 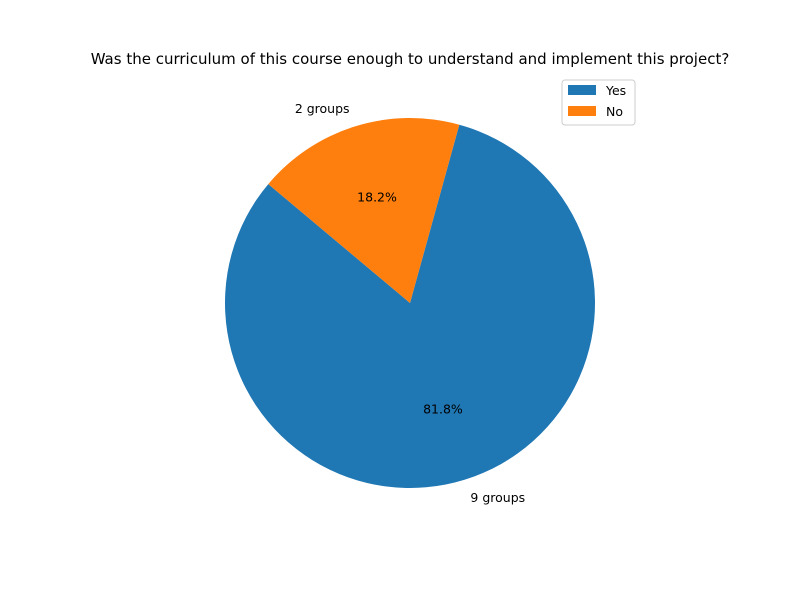 I want to click on legend-swatch-yes, so click(x=582, y=90).